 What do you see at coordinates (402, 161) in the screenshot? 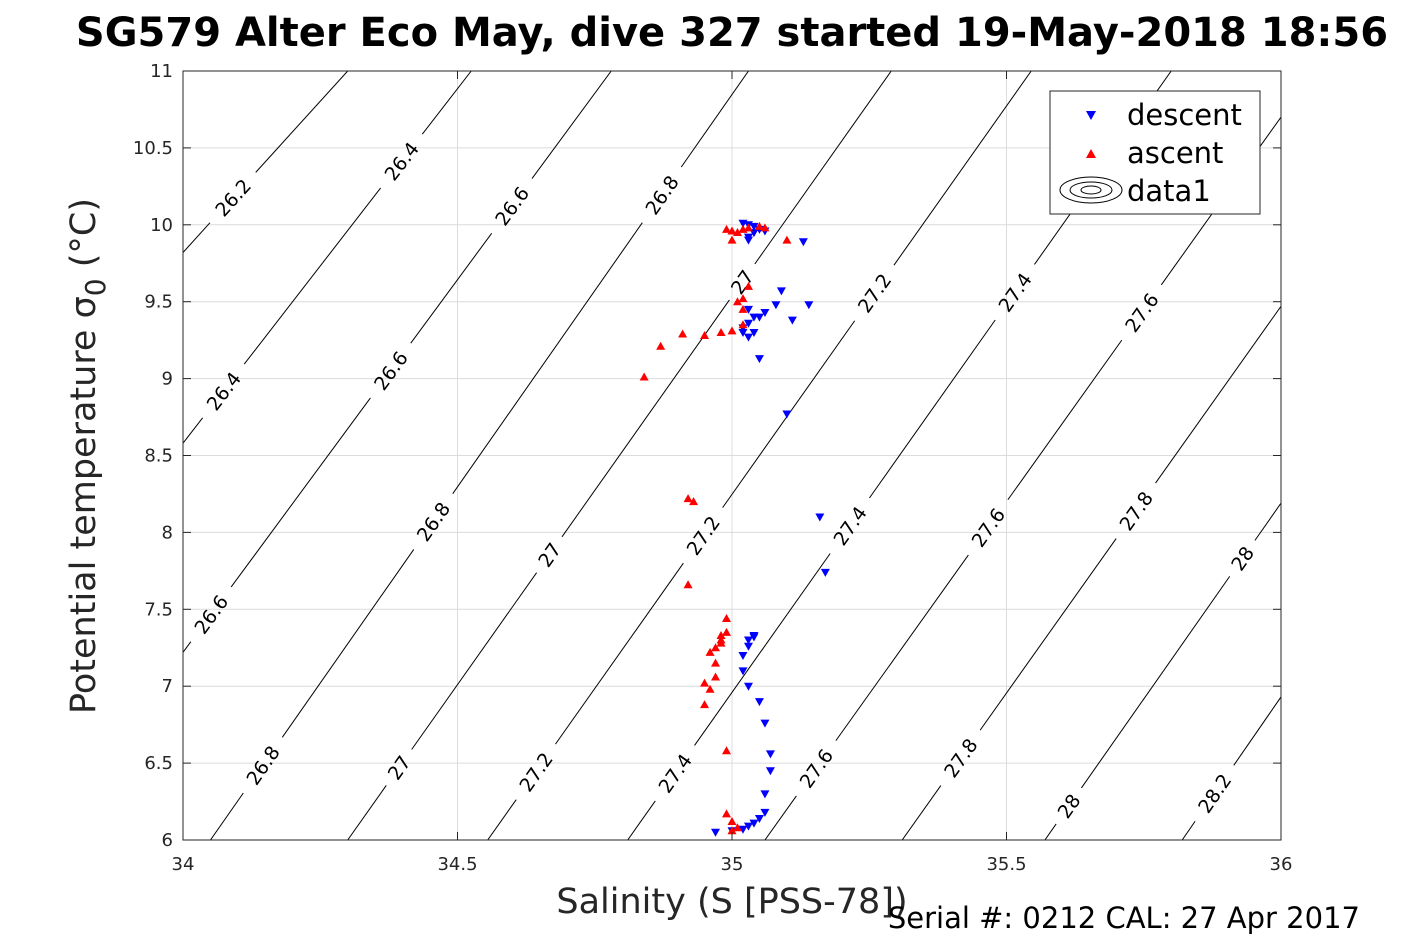
I see `contour-label: 26.4` at bounding box center [402, 161].